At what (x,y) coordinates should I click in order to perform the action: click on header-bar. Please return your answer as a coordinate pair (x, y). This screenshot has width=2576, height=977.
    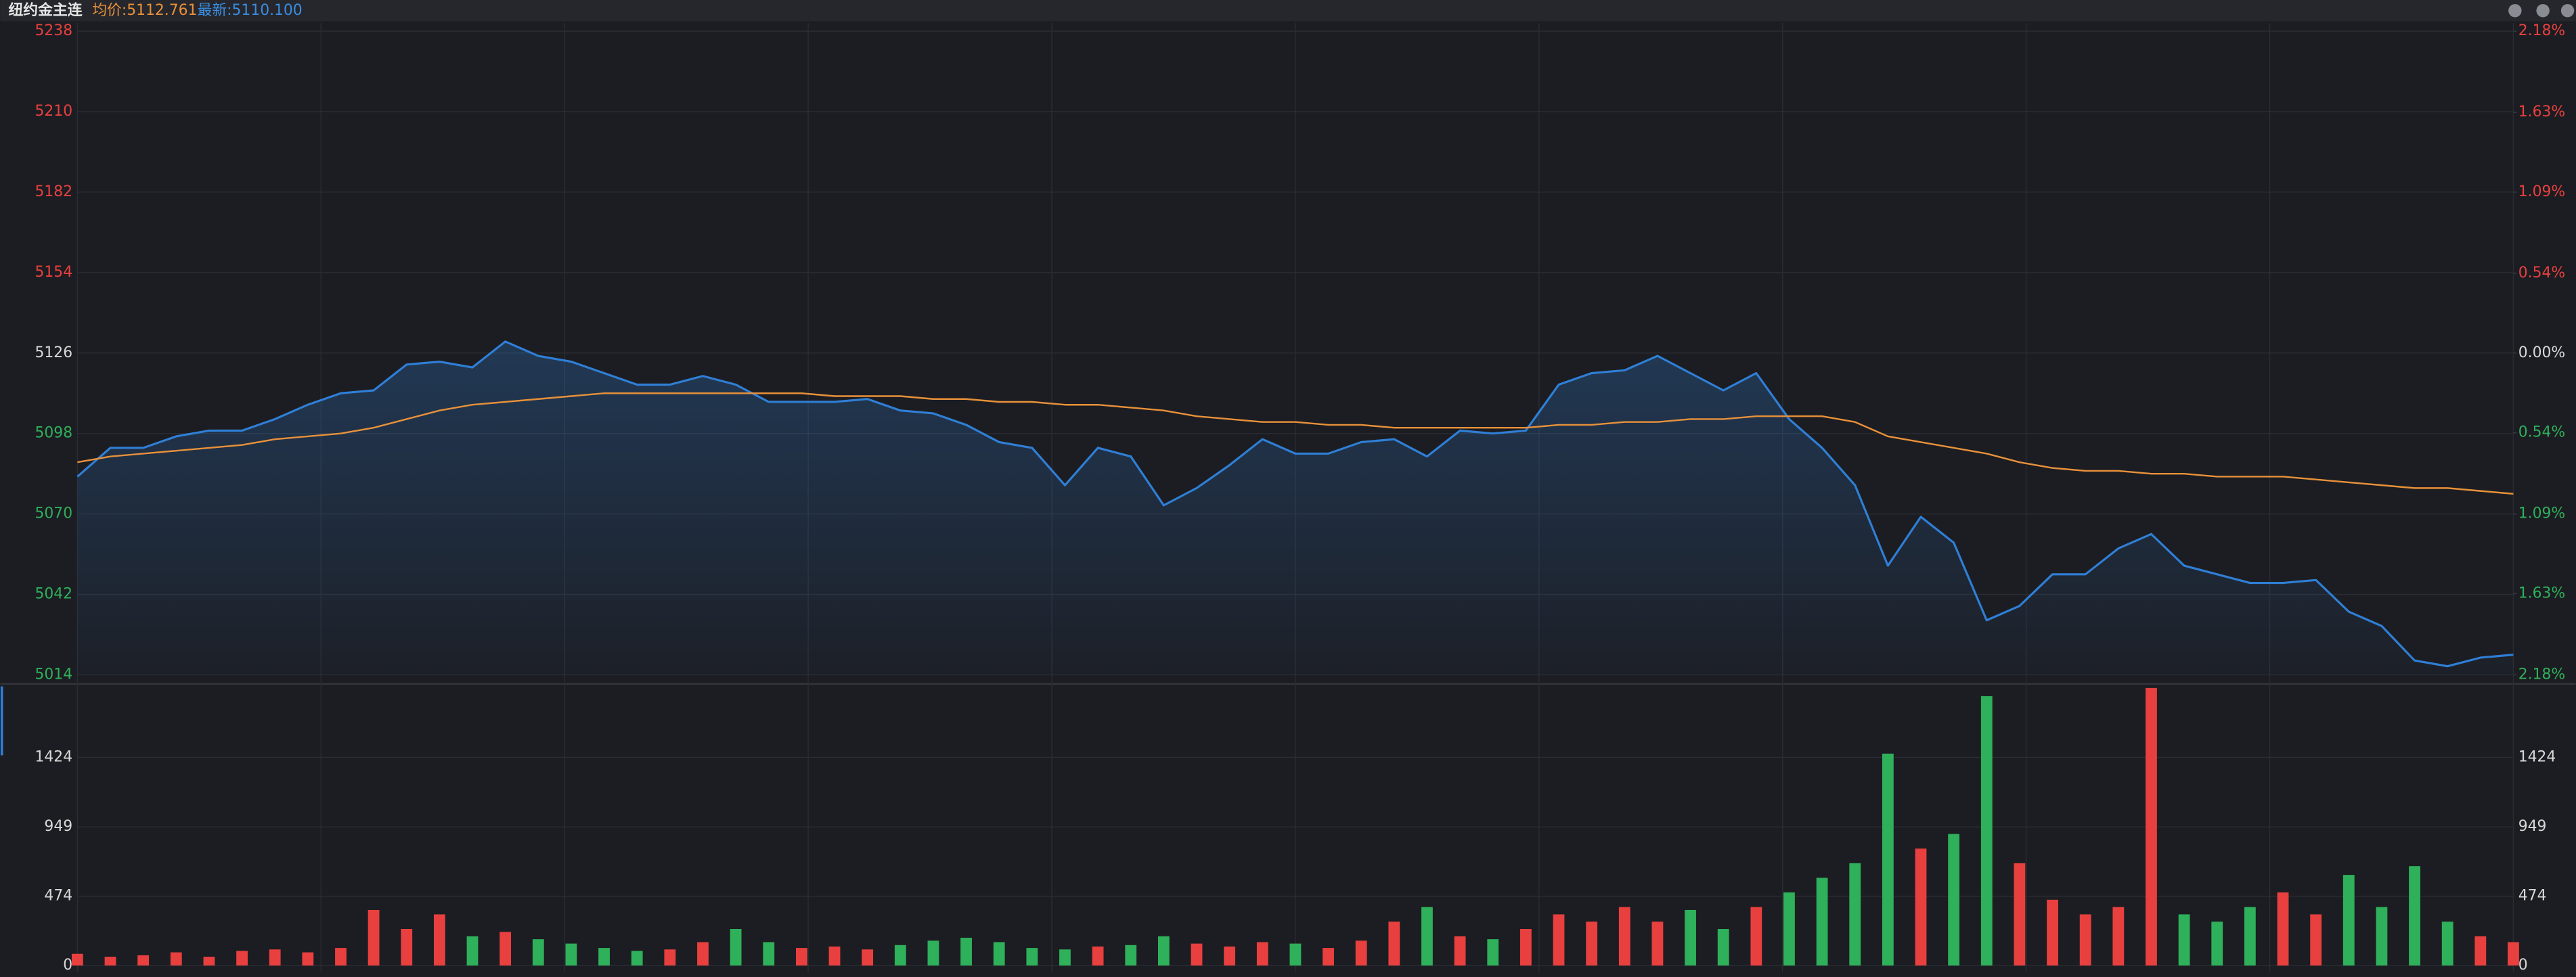
    Looking at the image, I should click on (1288, 11).